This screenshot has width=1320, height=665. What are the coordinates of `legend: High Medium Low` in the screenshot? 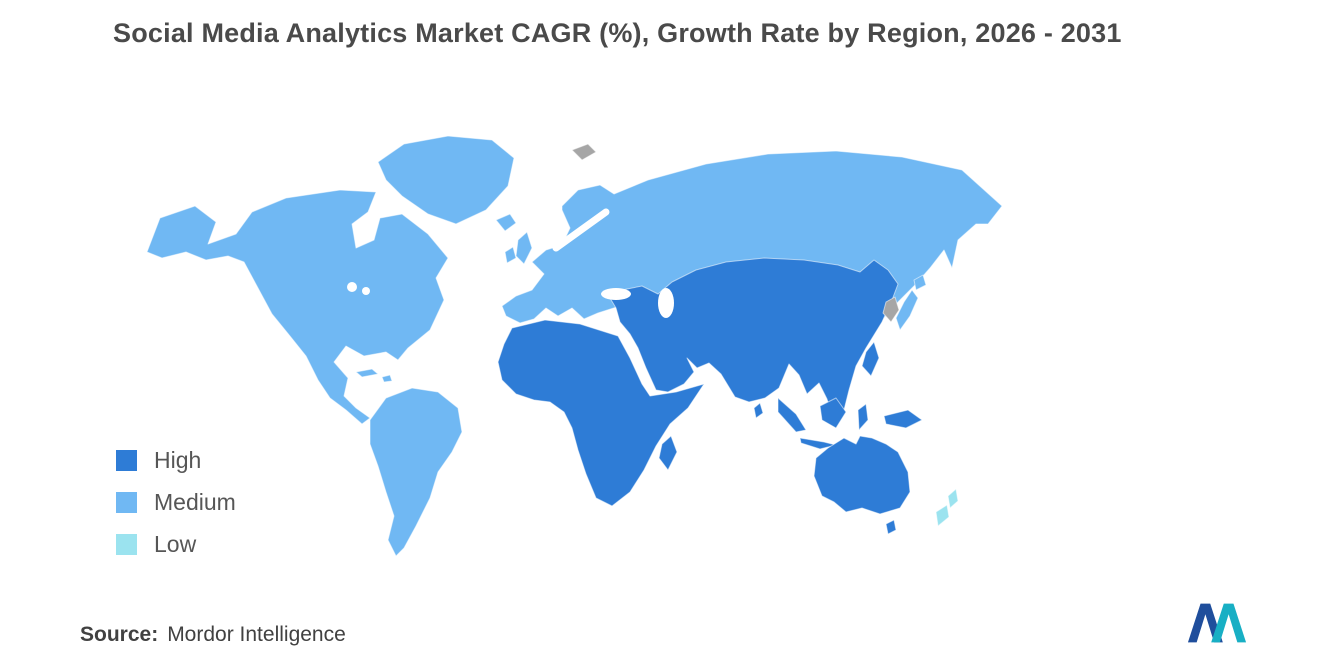 It's located at (176, 510).